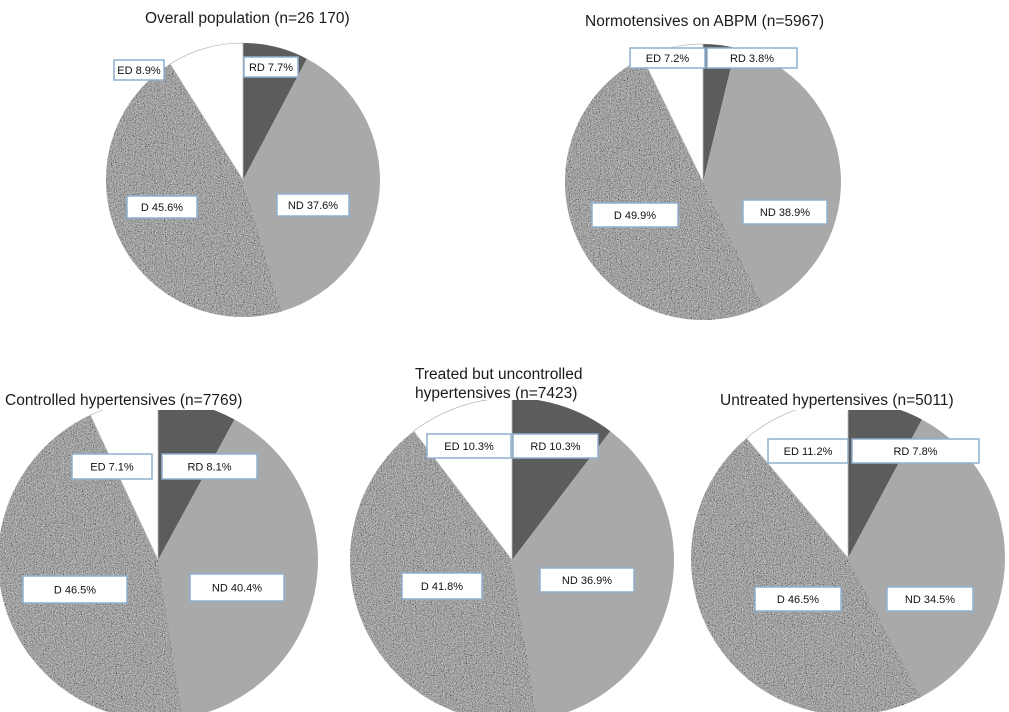 The image size is (1009, 712). I want to click on data-label-nd: ND 37.6%, so click(313, 206).